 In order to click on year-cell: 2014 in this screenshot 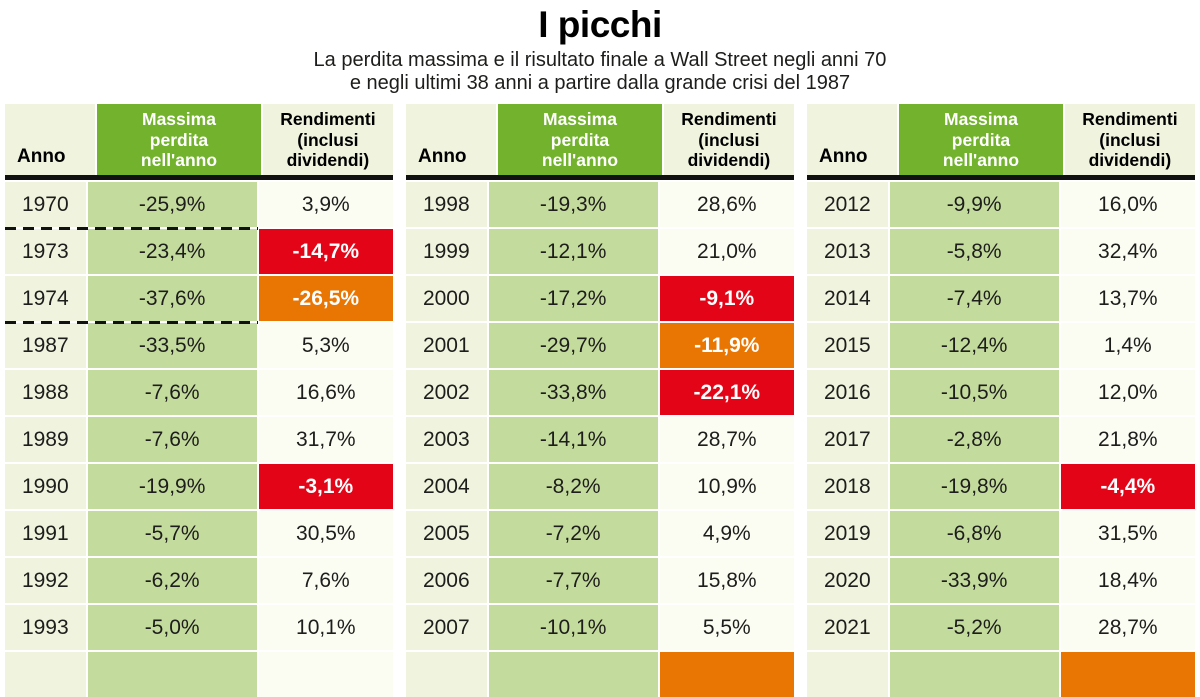, I will do `click(847, 299)`.